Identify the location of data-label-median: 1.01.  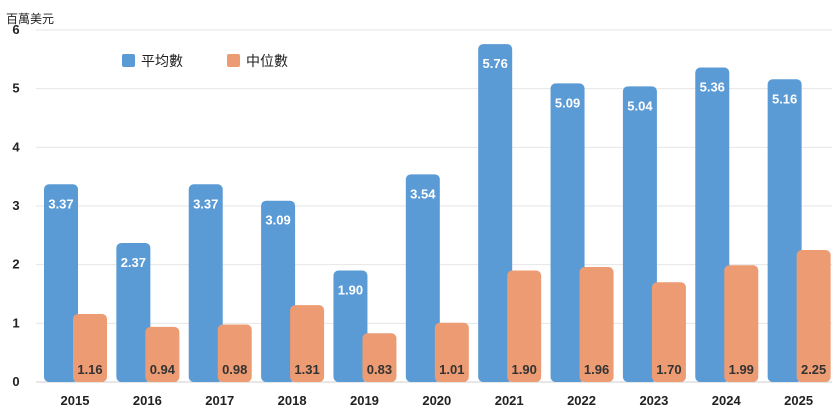
(451, 369).